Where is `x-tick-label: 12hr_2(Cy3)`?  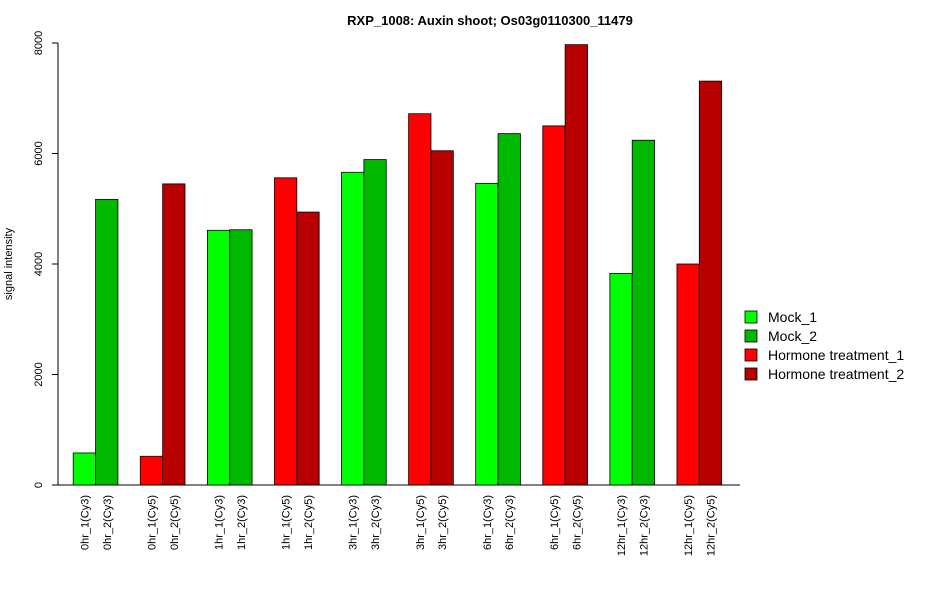 x-tick-label: 12hr_2(Cy3) is located at coordinates (644, 525).